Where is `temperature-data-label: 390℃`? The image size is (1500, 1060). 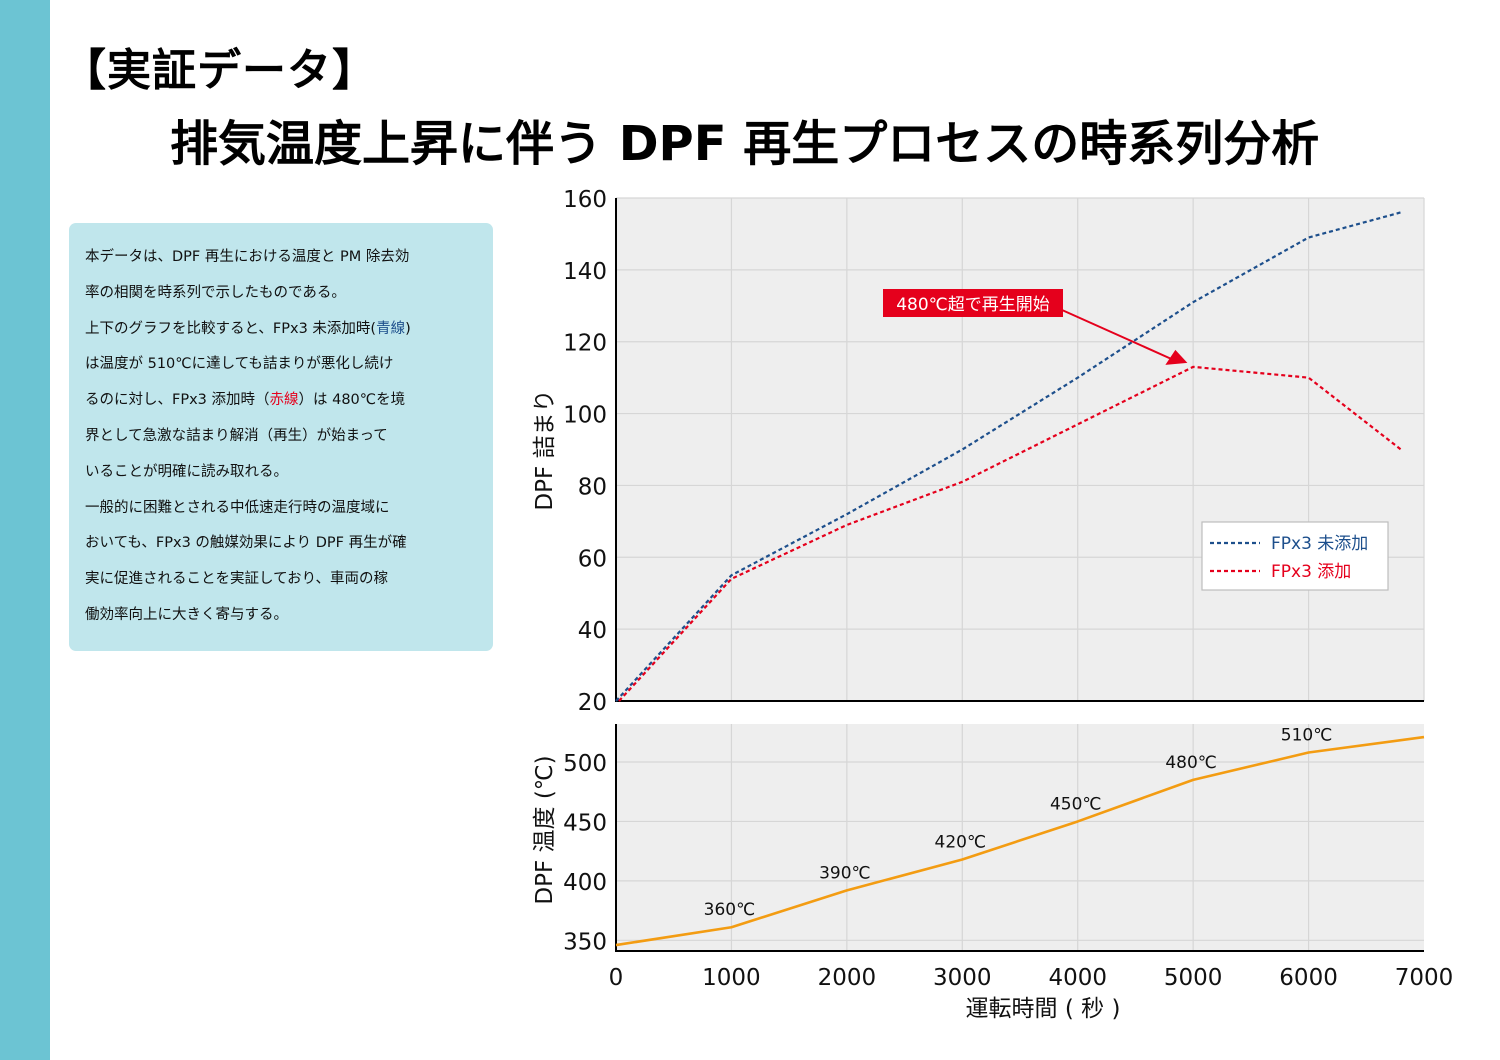 temperature-data-label: 390℃ is located at coordinates (845, 873).